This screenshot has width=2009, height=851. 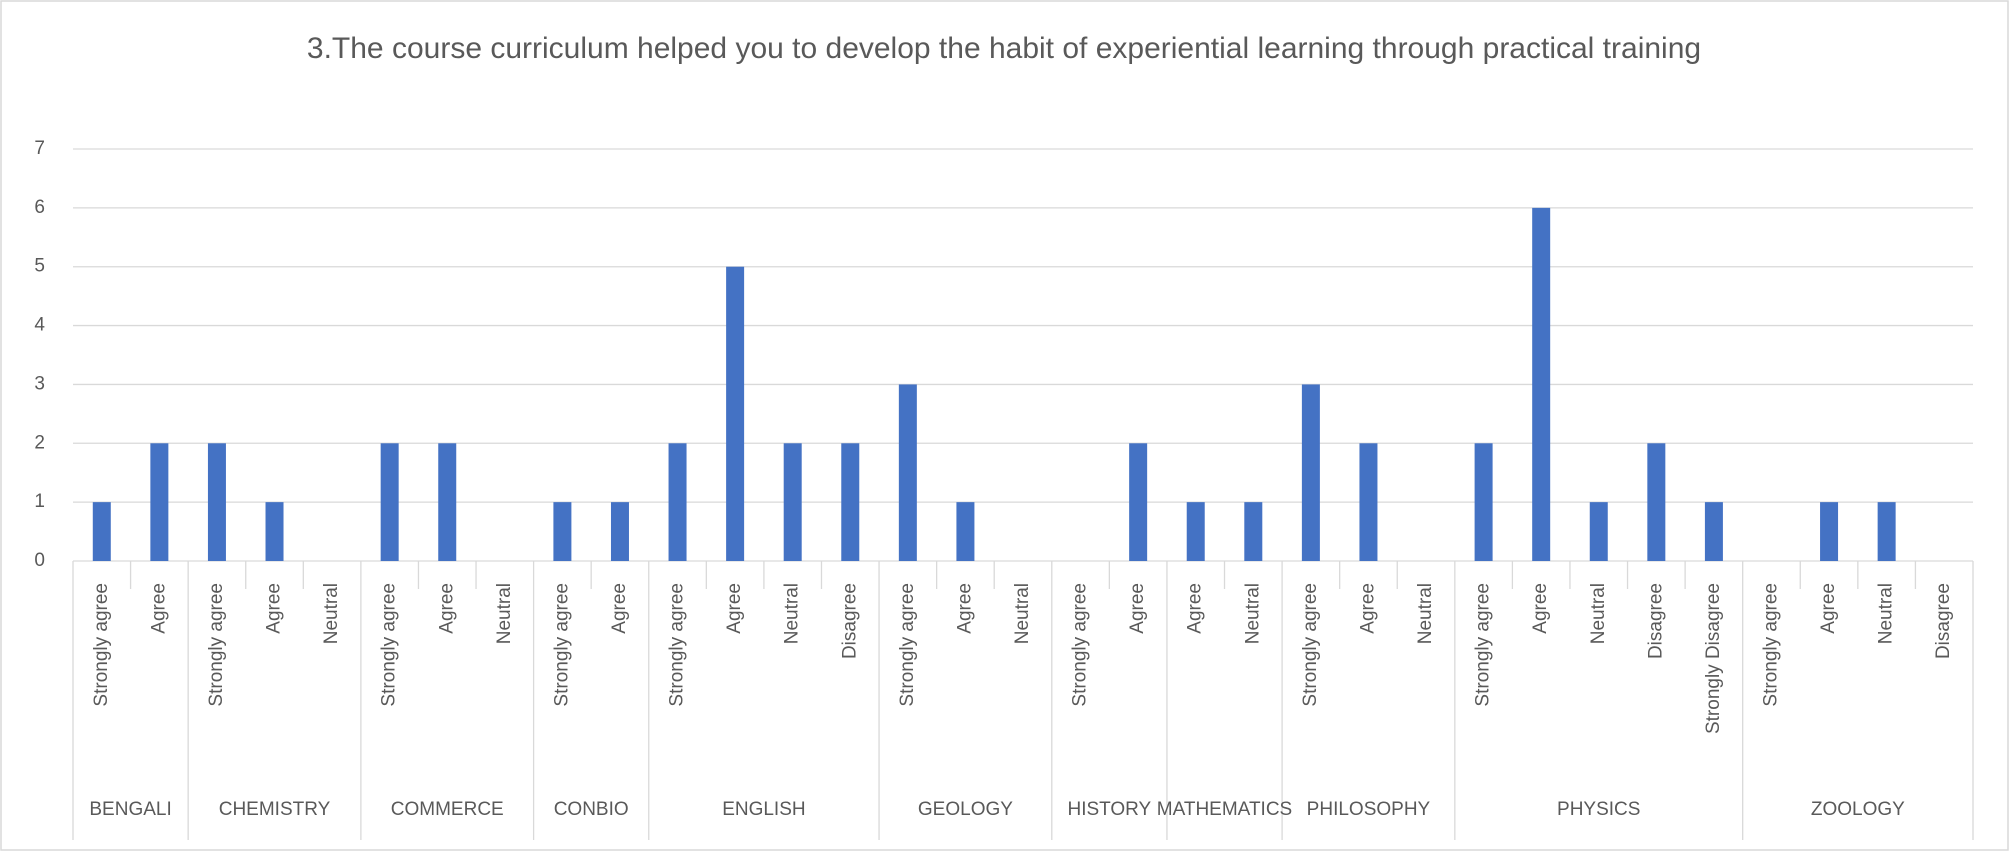 I want to click on y-tick-label: 0, so click(x=39, y=560).